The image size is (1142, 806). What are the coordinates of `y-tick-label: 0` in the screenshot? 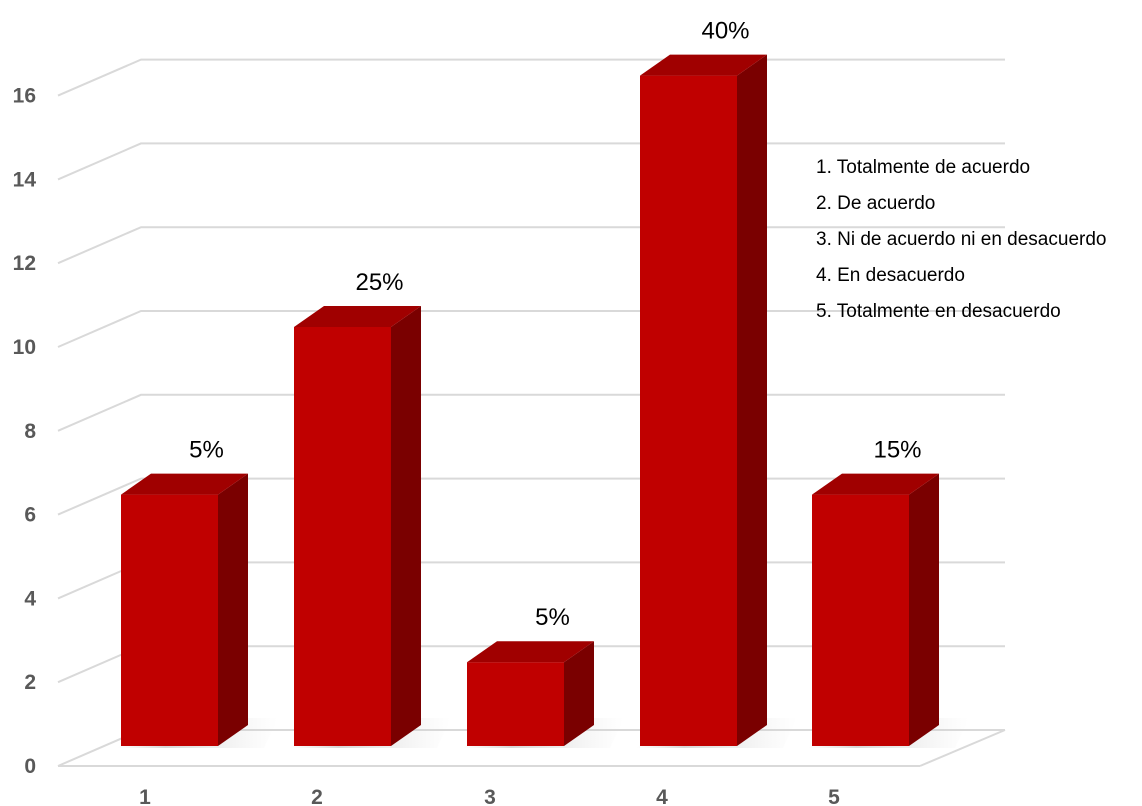 It's located at (30, 766).